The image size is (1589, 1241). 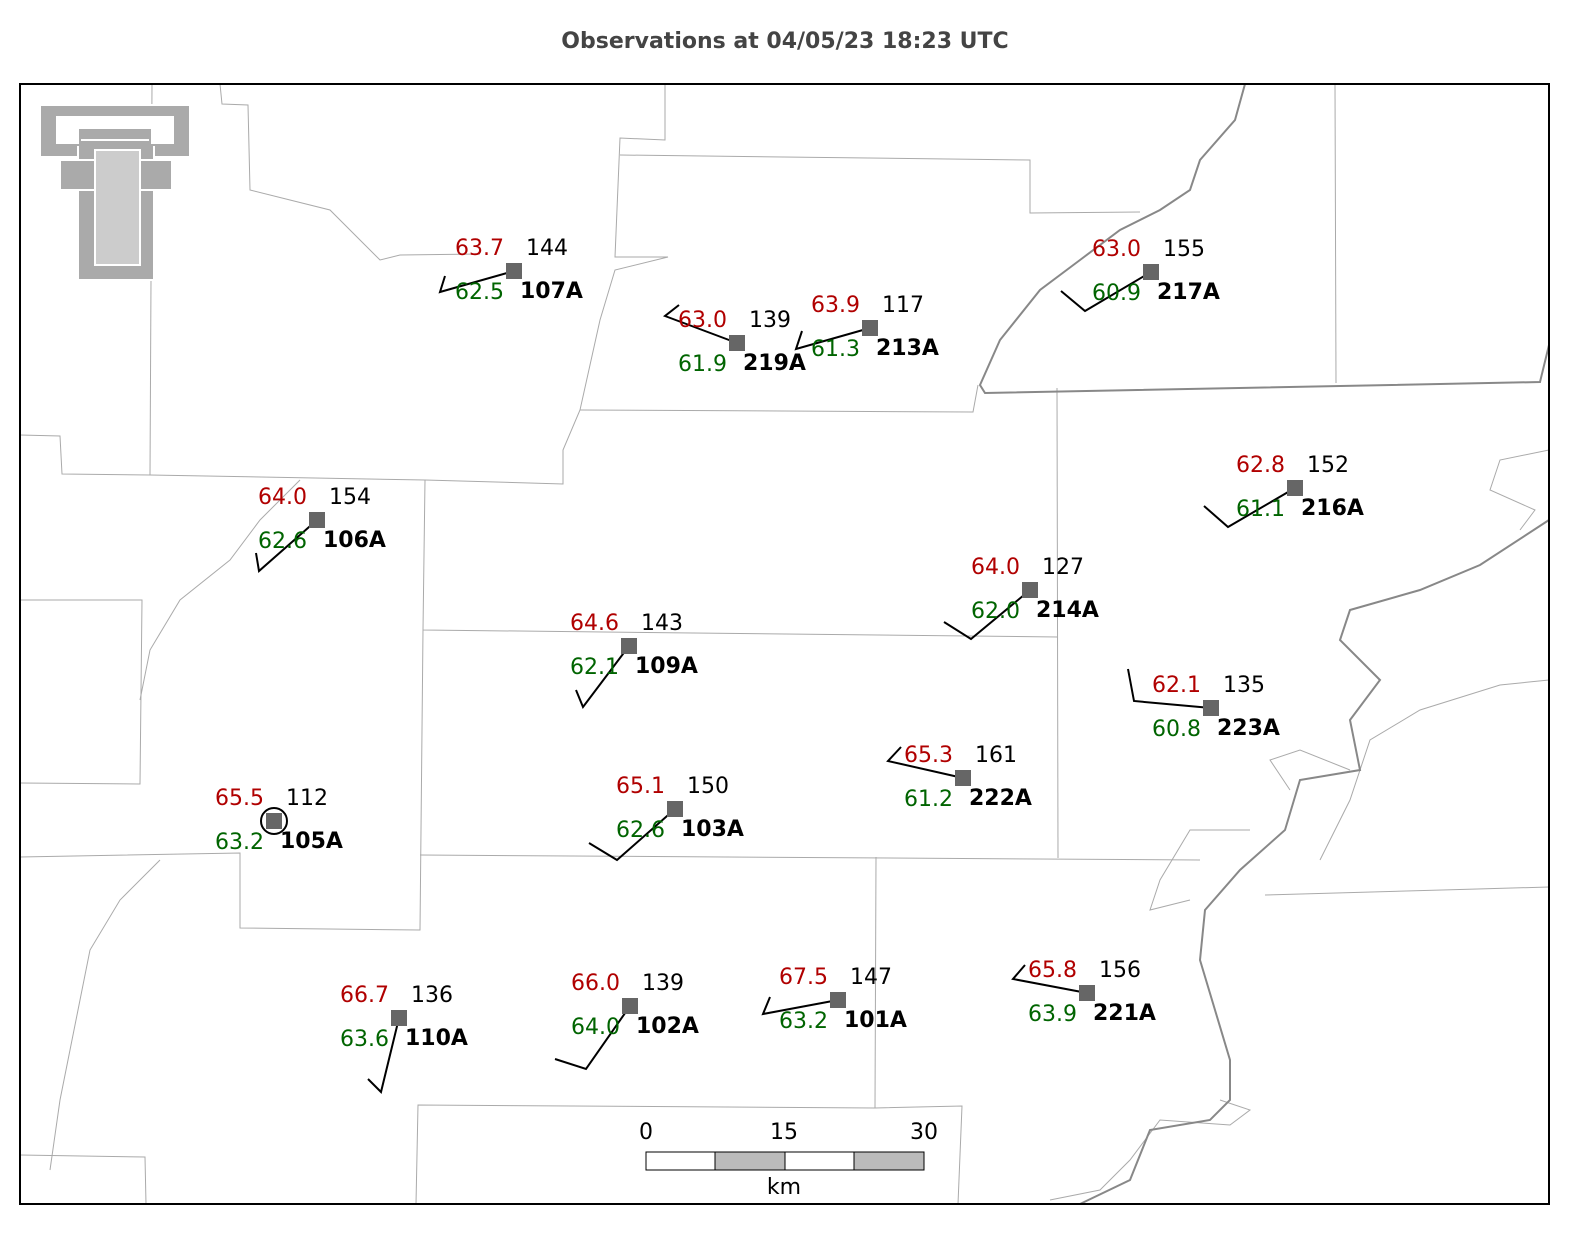 What do you see at coordinates (1052, 1014) in the screenshot?
I see `dewpoint: 63.9` at bounding box center [1052, 1014].